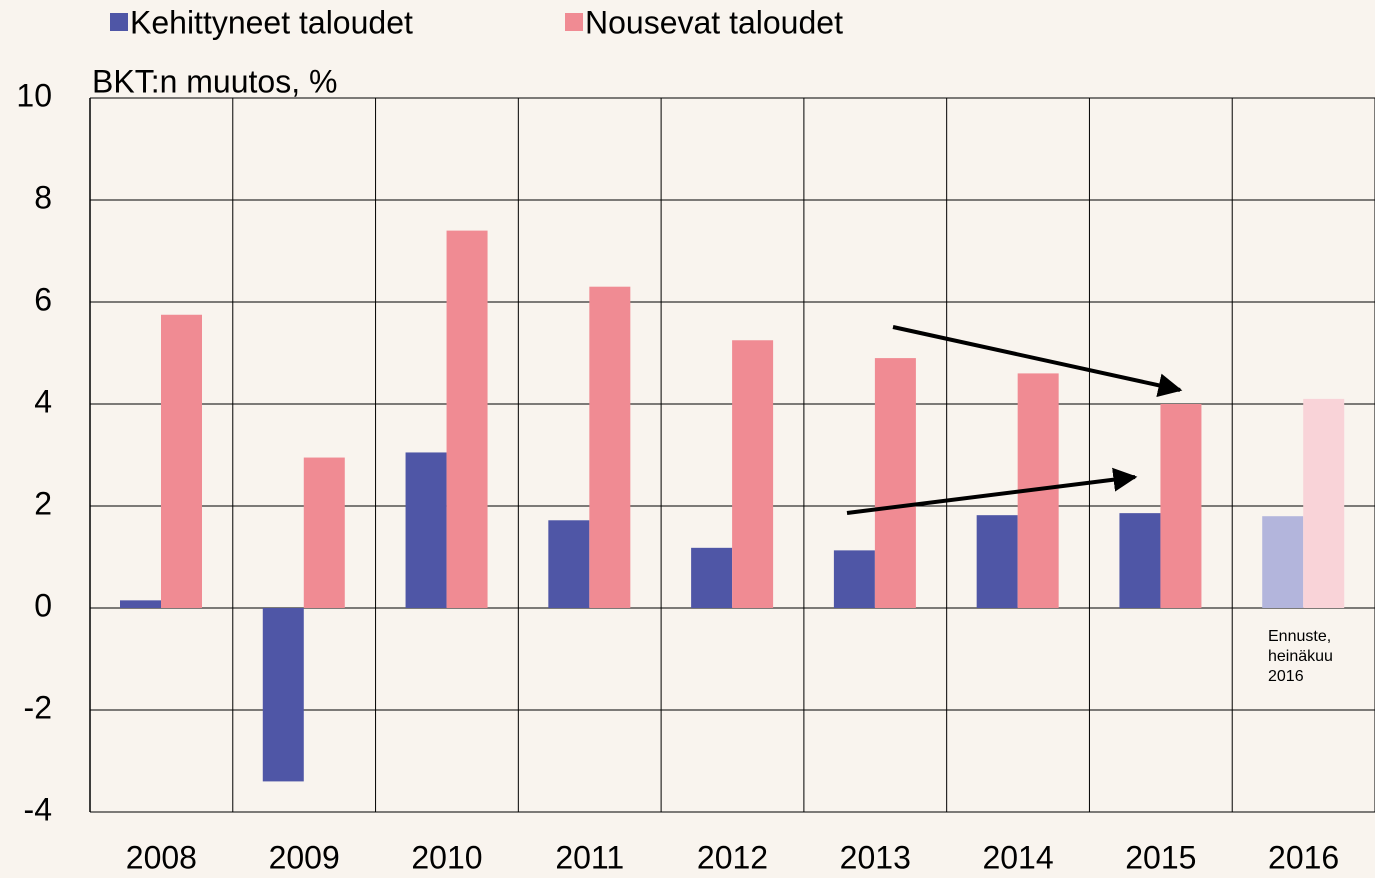 This screenshot has height=878, width=1375. What do you see at coordinates (875, 857) in the screenshot?
I see `x-tick-label: 2013` at bounding box center [875, 857].